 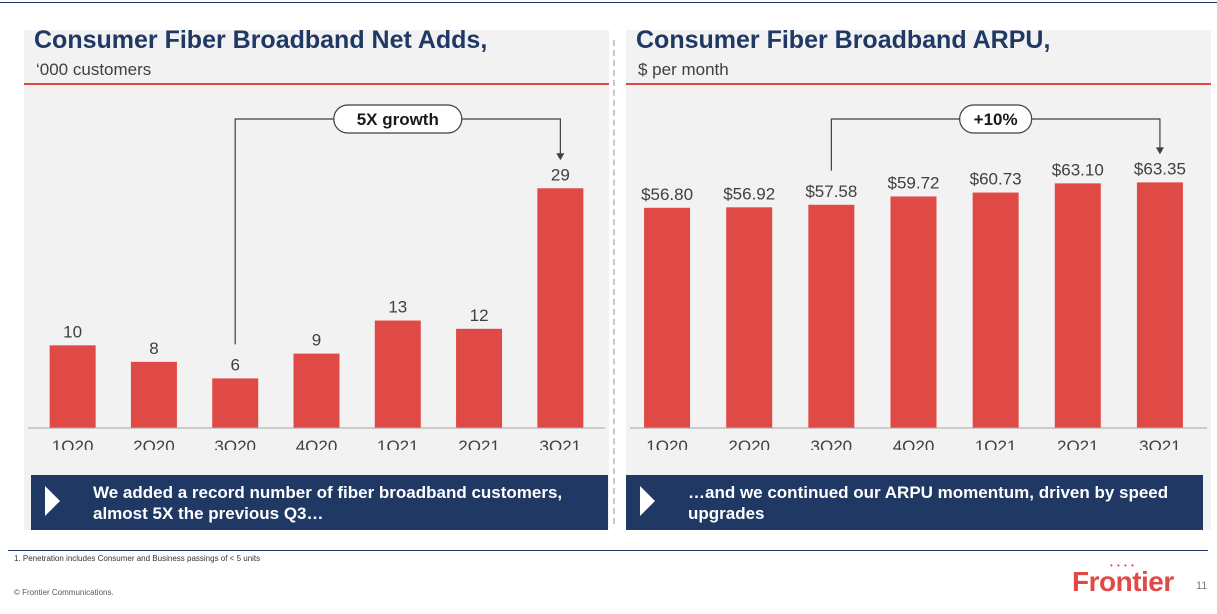 I want to click on net-adds-tick-label: 2Q21, so click(x=479, y=443).